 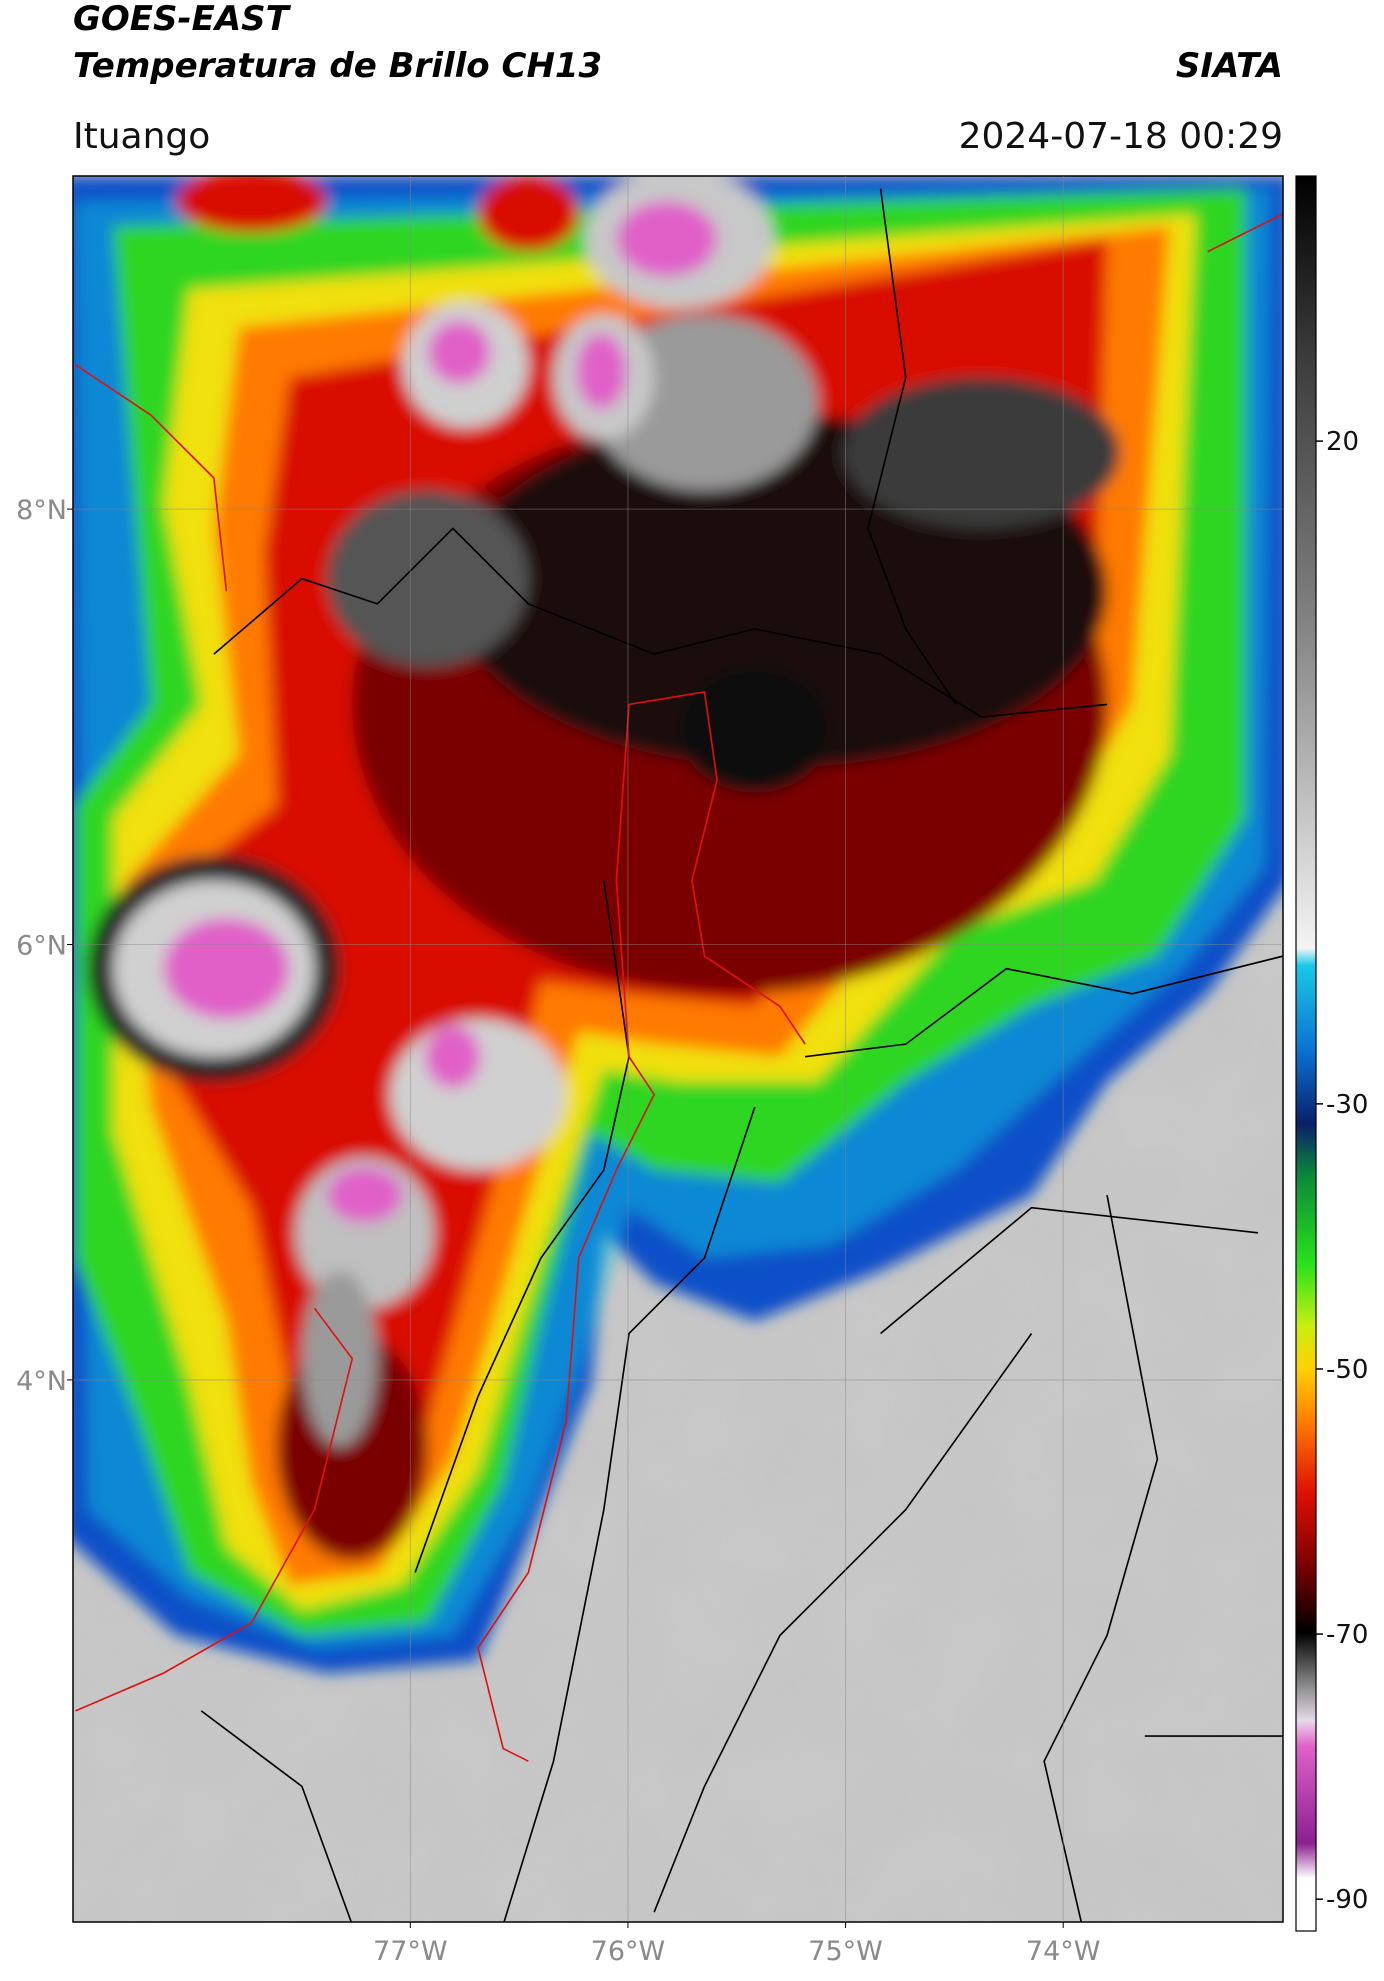 What do you see at coordinates (337, 66) in the screenshot?
I see `subtitle: Temperatura de Brillo CH13` at bounding box center [337, 66].